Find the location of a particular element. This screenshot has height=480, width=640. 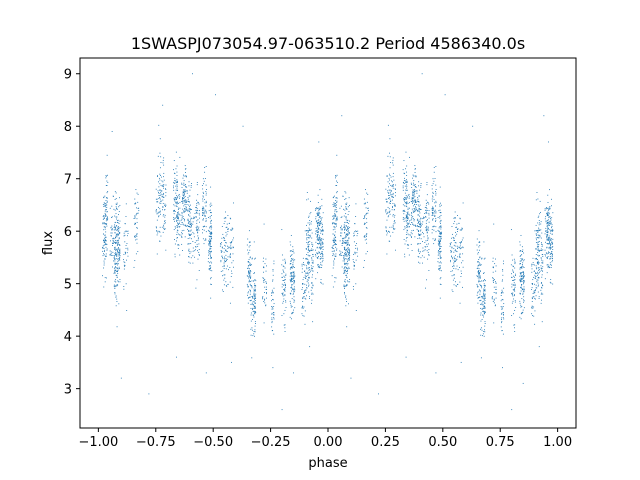

x-axis: −1.00 −0.75 −0.50 −0.25 0.00 0.25 0.50 0.75 1.00 is located at coordinates (325, 439).